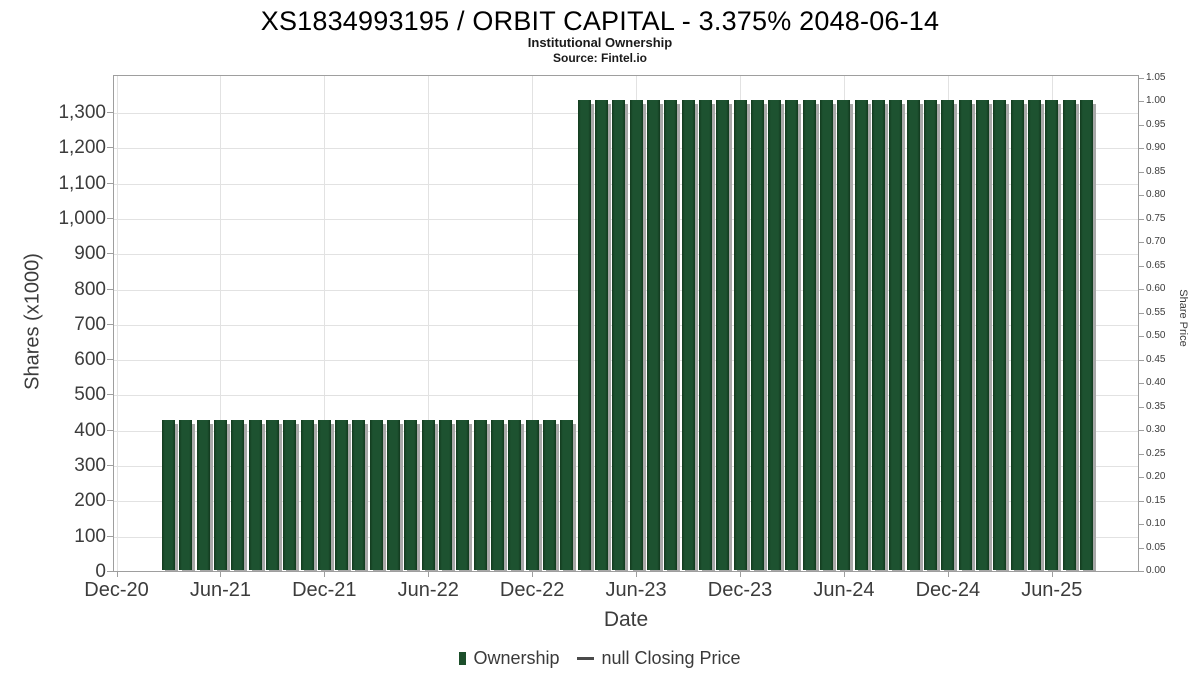  Describe the element at coordinates (100, 571) in the screenshot. I see `left-tick-label: 0` at that location.